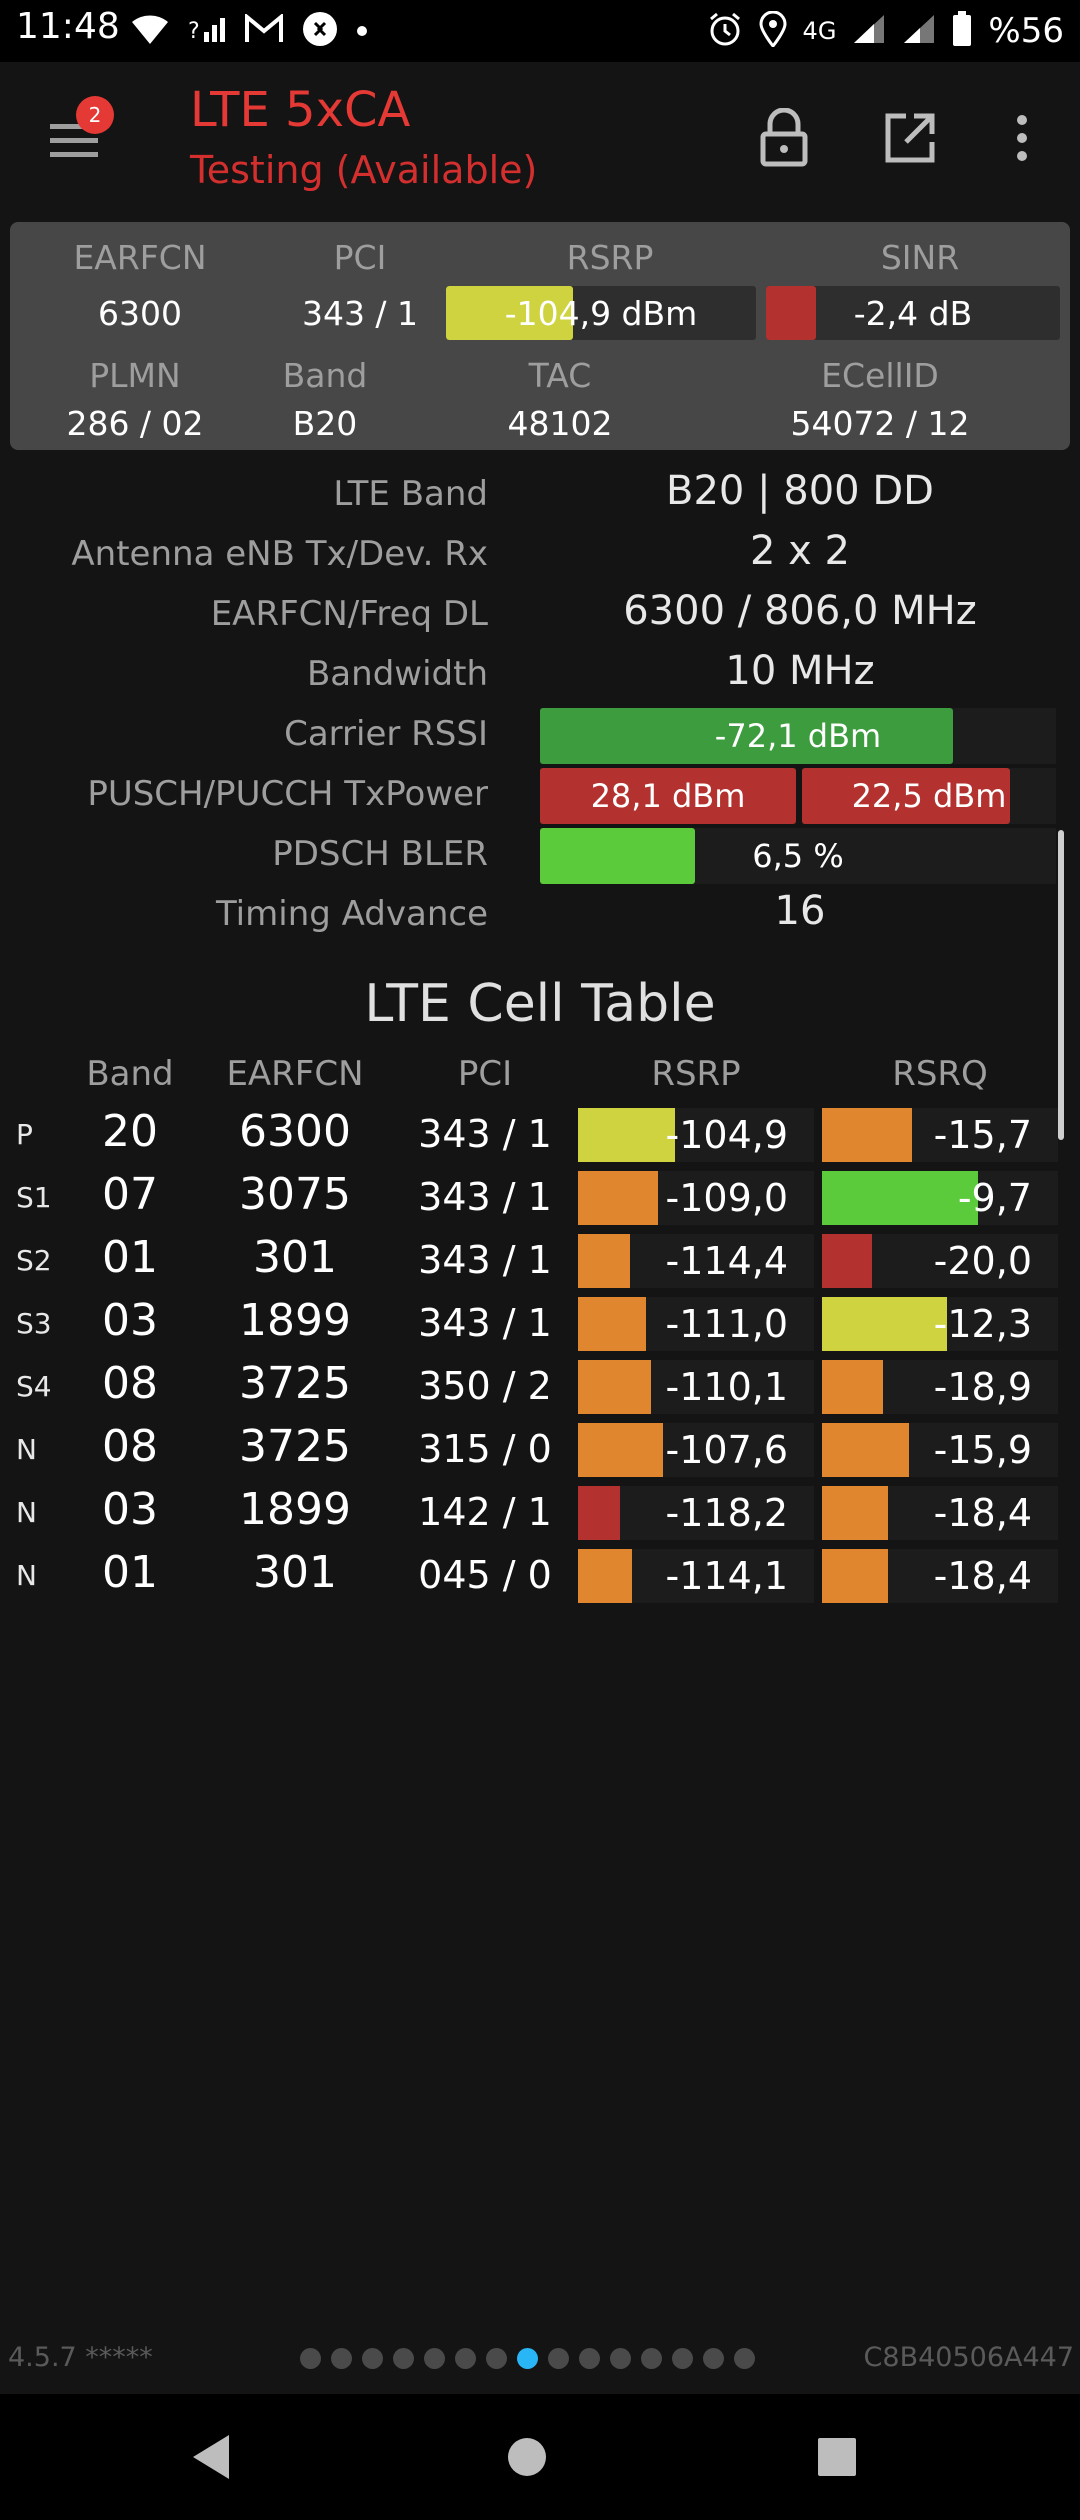  I want to click on location-icon, so click(773, 30).